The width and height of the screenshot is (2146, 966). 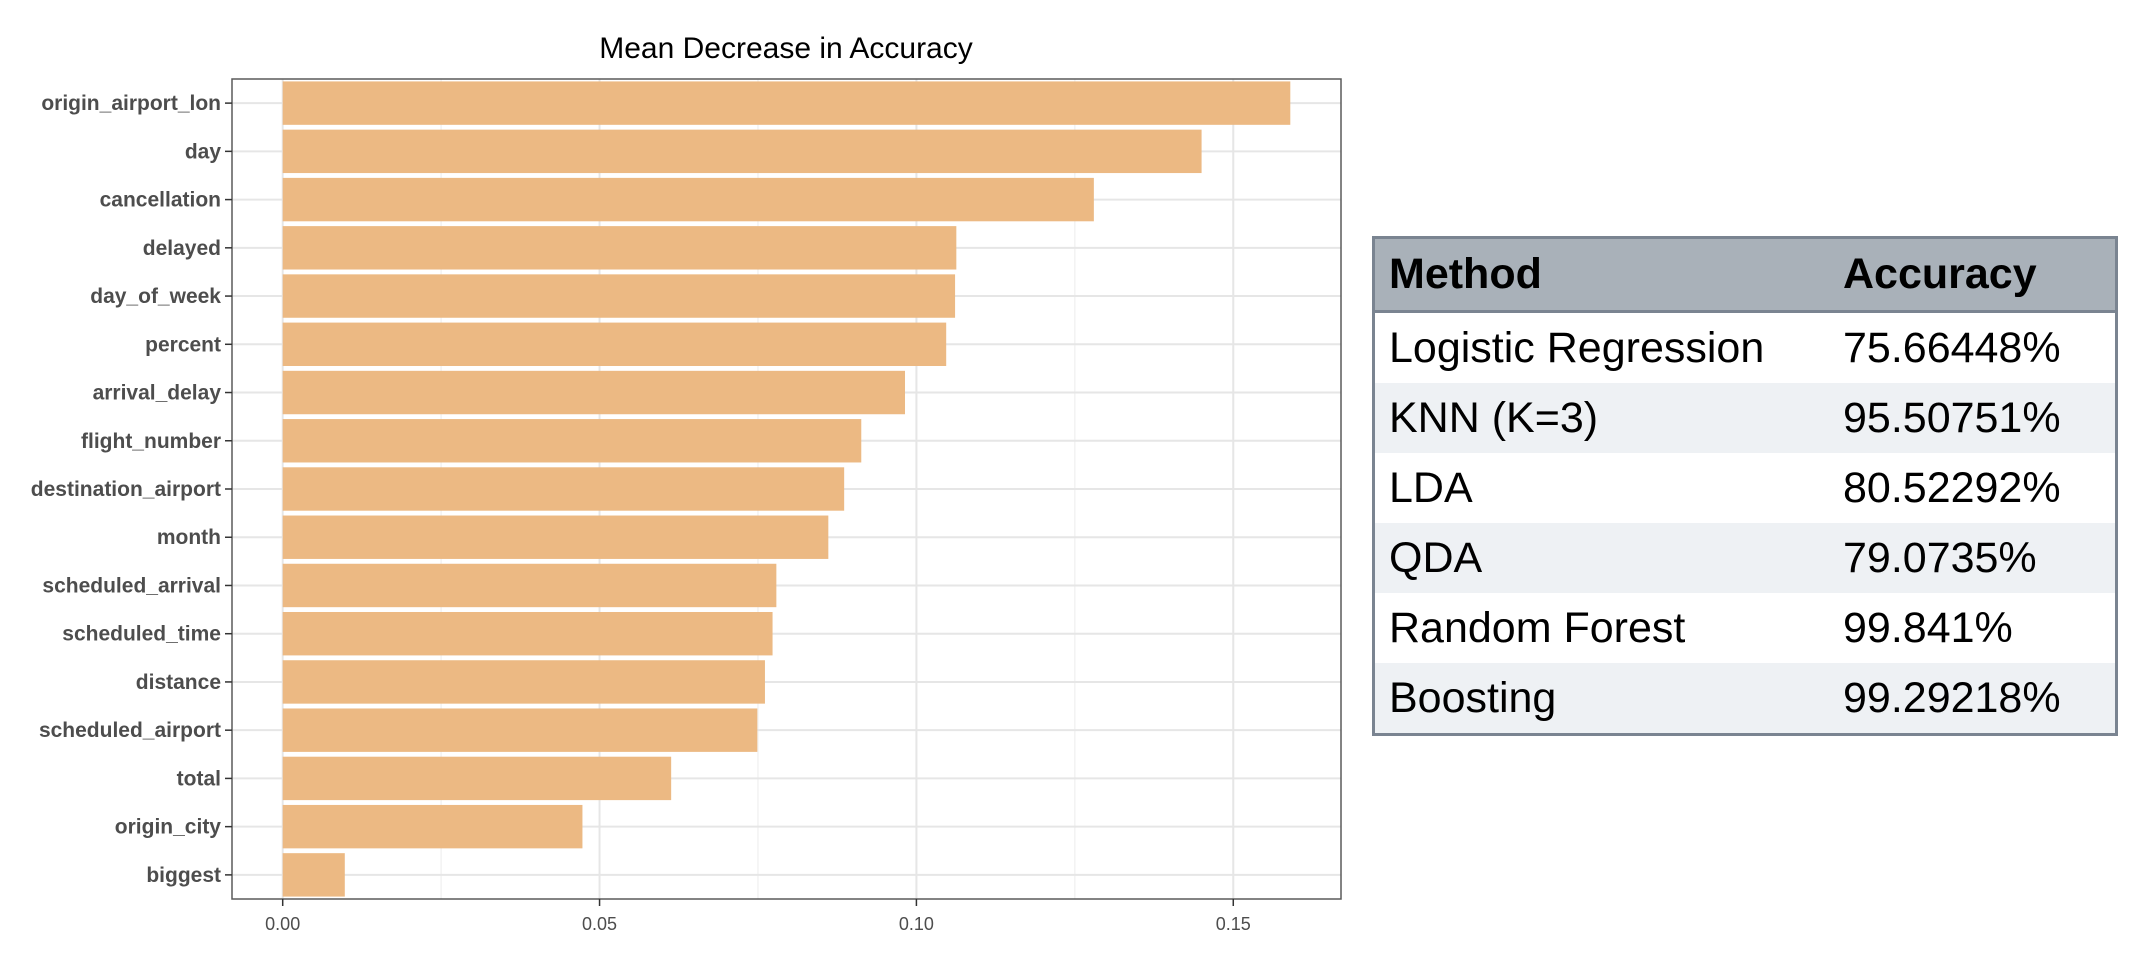 What do you see at coordinates (619, 296) in the screenshot?
I see `bar-day-of-week` at bounding box center [619, 296].